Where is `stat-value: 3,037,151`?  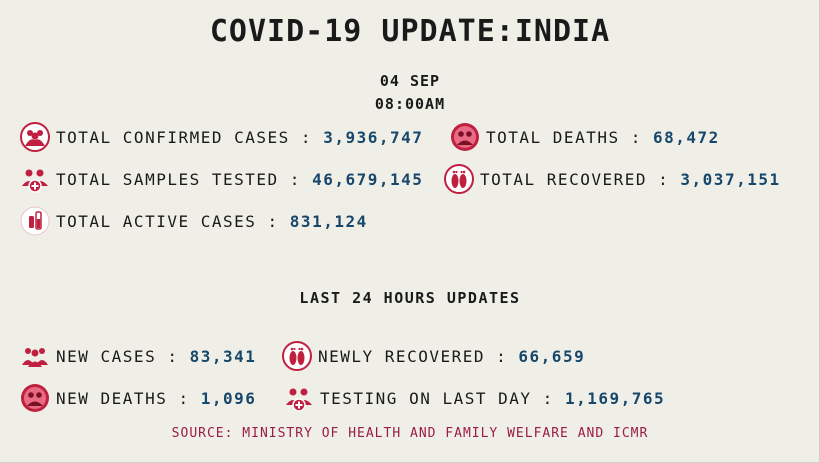 stat-value: 3,037,151 is located at coordinates (730, 179).